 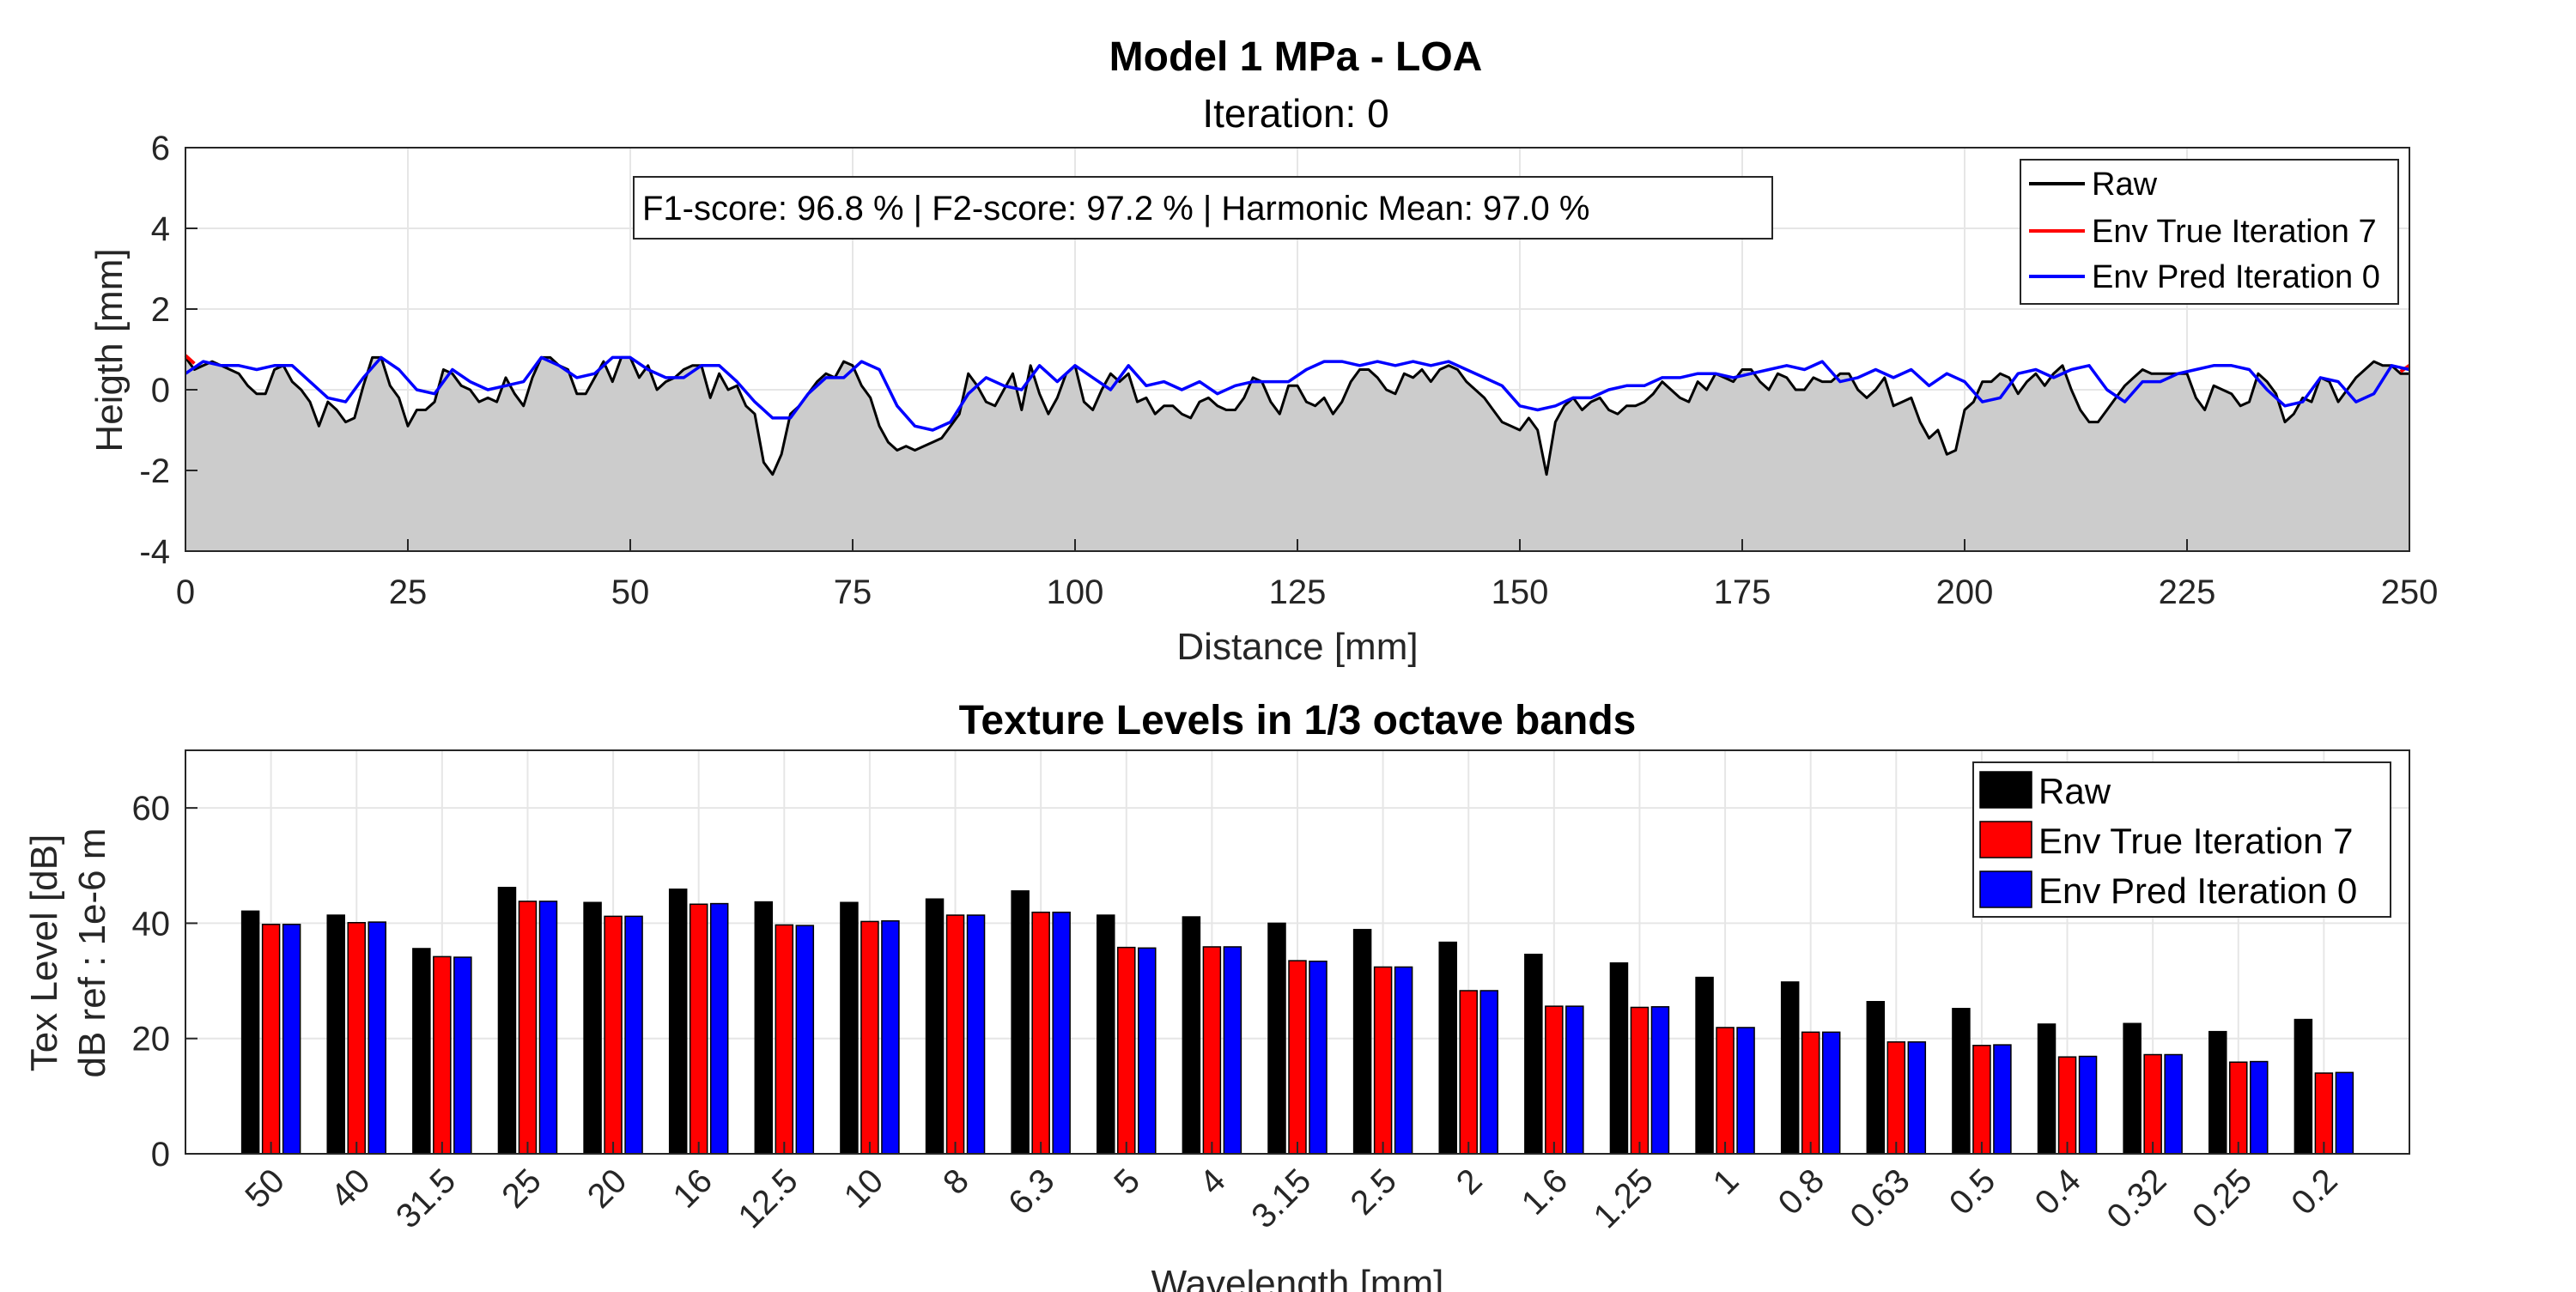 I want to click on texture-x-tick-label: 2.5, so click(x=1374, y=1192).